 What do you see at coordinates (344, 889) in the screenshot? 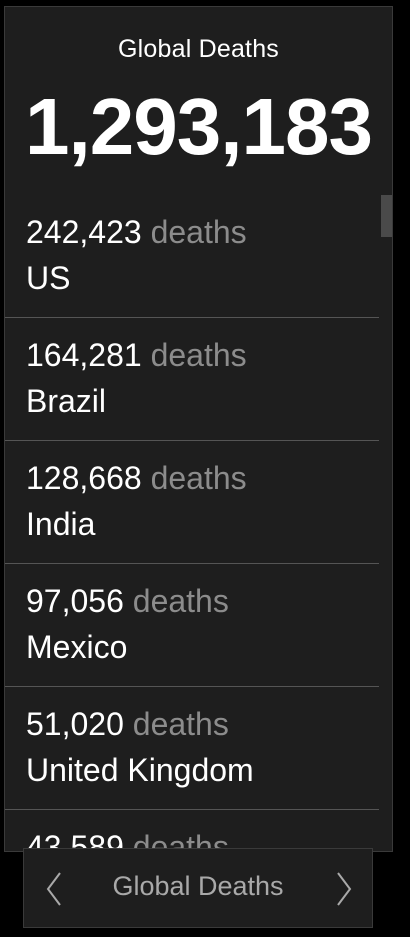
I see `chevron-right-icon` at bounding box center [344, 889].